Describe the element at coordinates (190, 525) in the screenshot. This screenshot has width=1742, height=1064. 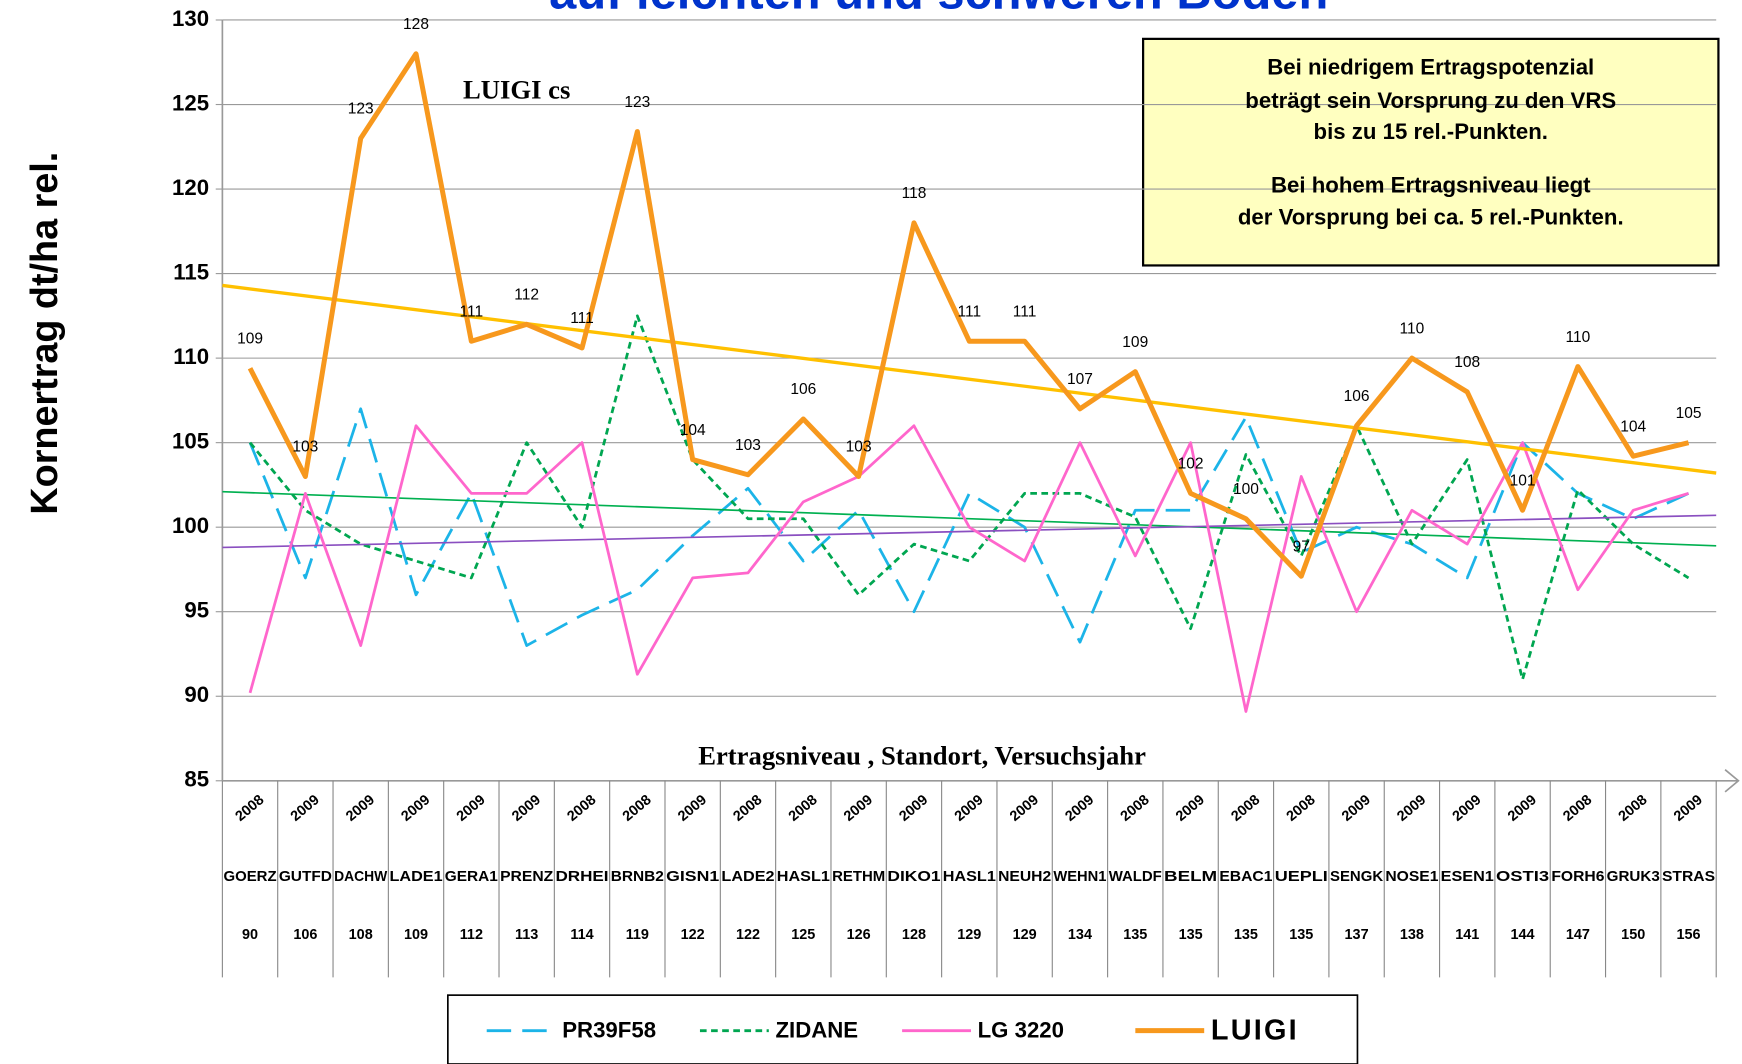
I see `y-tick-label: 100` at that location.